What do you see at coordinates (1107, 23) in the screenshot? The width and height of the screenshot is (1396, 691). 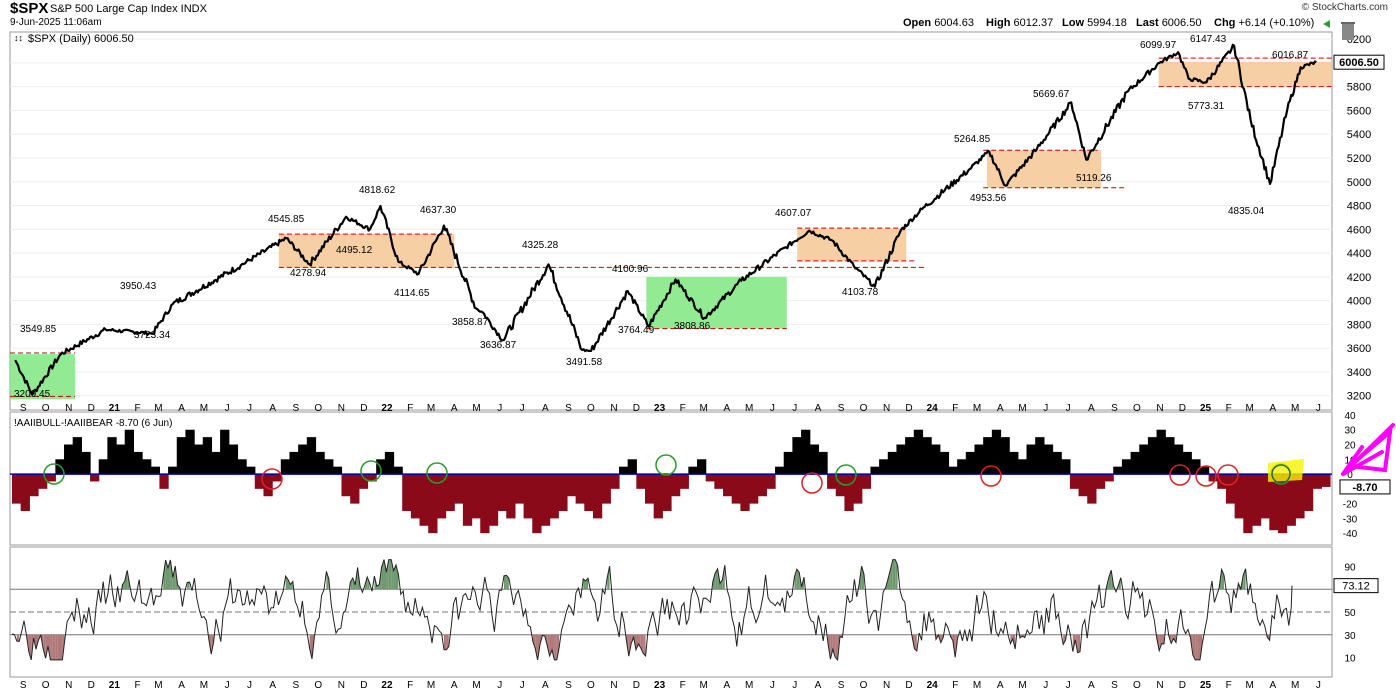 I see `ohlc-low-value: 5994.18` at bounding box center [1107, 23].